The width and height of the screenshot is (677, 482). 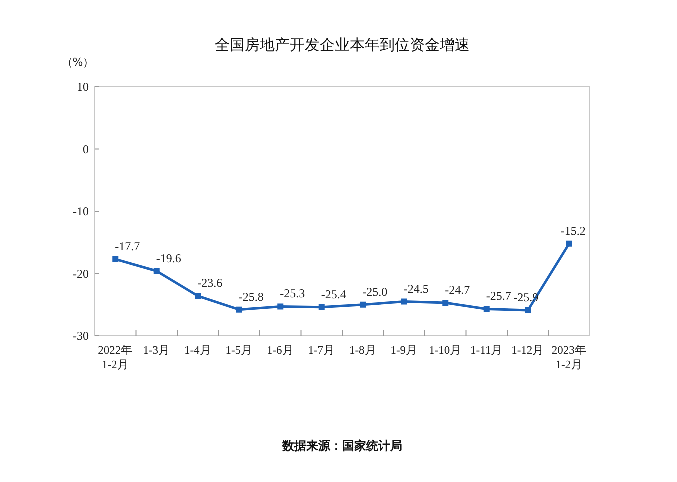 I want to click on data-label: -25.0, so click(x=375, y=291).